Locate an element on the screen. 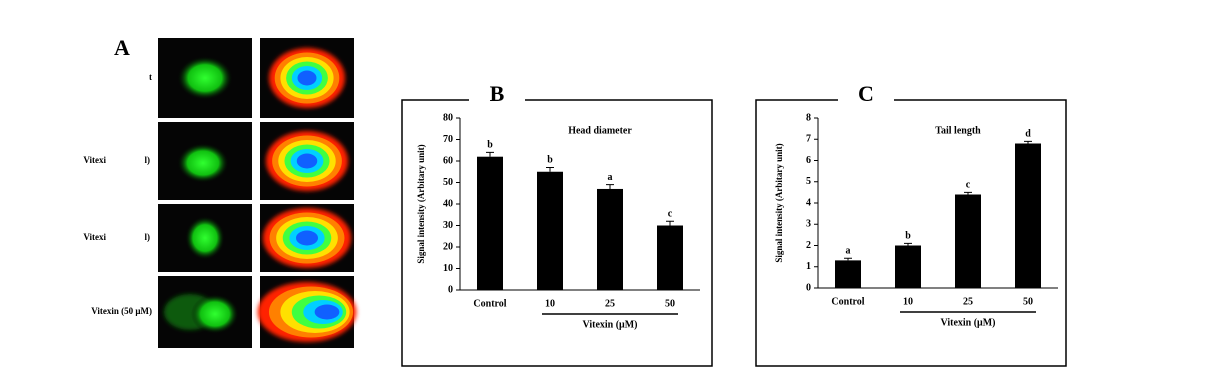 This screenshot has width=1208, height=380. row-label: t is located at coordinates (150, 77).